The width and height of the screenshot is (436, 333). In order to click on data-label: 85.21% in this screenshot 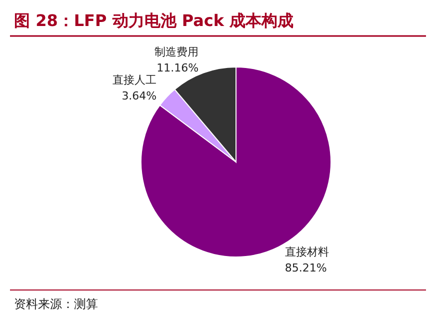, I will do `click(305, 267)`.